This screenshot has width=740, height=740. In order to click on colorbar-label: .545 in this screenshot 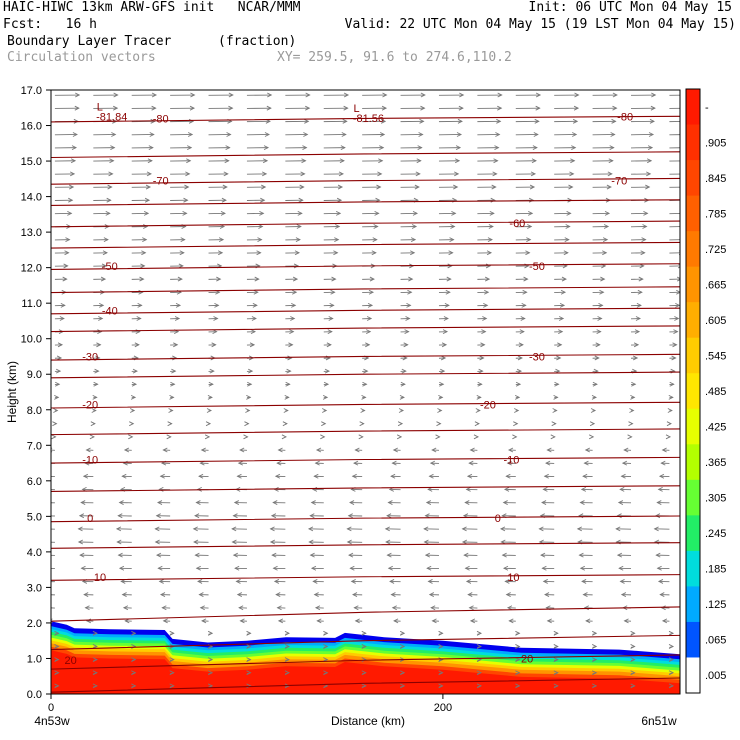, I will do `click(715, 356)`.